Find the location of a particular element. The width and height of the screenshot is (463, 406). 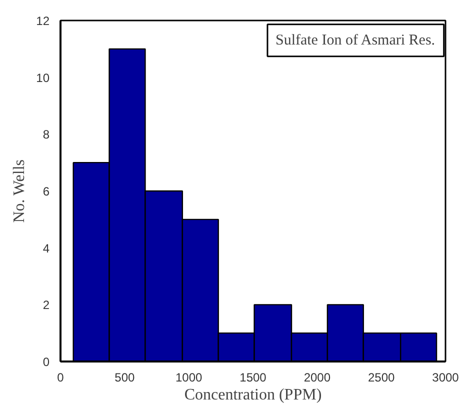

x-tick-label: 3000 is located at coordinates (446, 377).